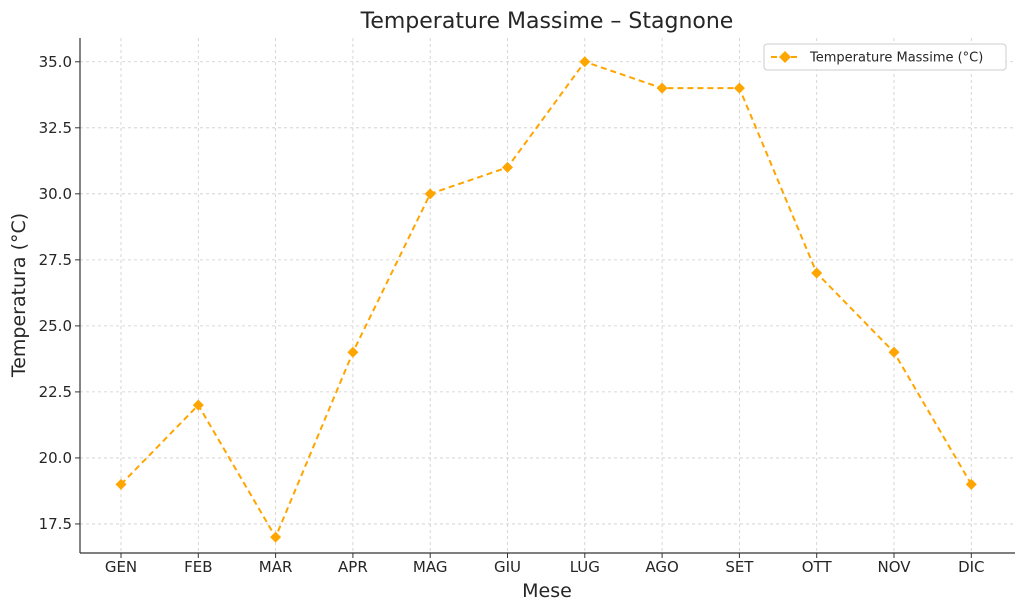 Image resolution: width=1024 pixels, height=611 pixels. What do you see at coordinates (547, 591) in the screenshot?
I see `x-axis-title: Mese` at bounding box center [547, 591].